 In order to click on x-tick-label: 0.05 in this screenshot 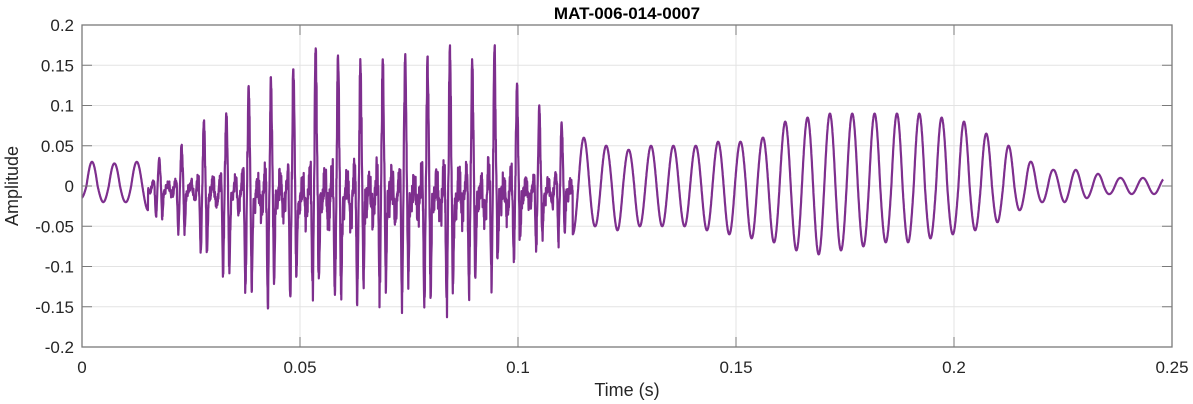, I will do `click(299, 367)`.